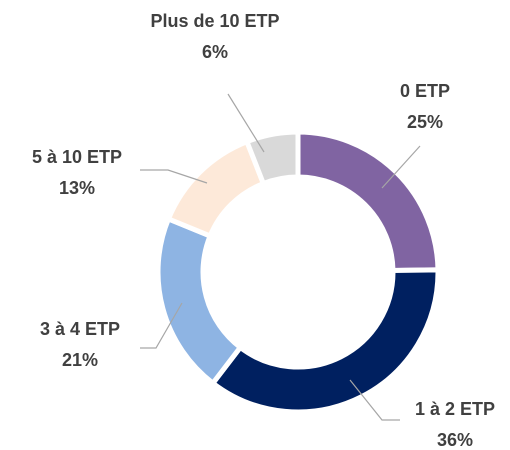 The image size is (510, 450). Describe the element at coordinates (455, 409) in the screenshot. I see `category-label: 1 à 2 ETP` at that location.